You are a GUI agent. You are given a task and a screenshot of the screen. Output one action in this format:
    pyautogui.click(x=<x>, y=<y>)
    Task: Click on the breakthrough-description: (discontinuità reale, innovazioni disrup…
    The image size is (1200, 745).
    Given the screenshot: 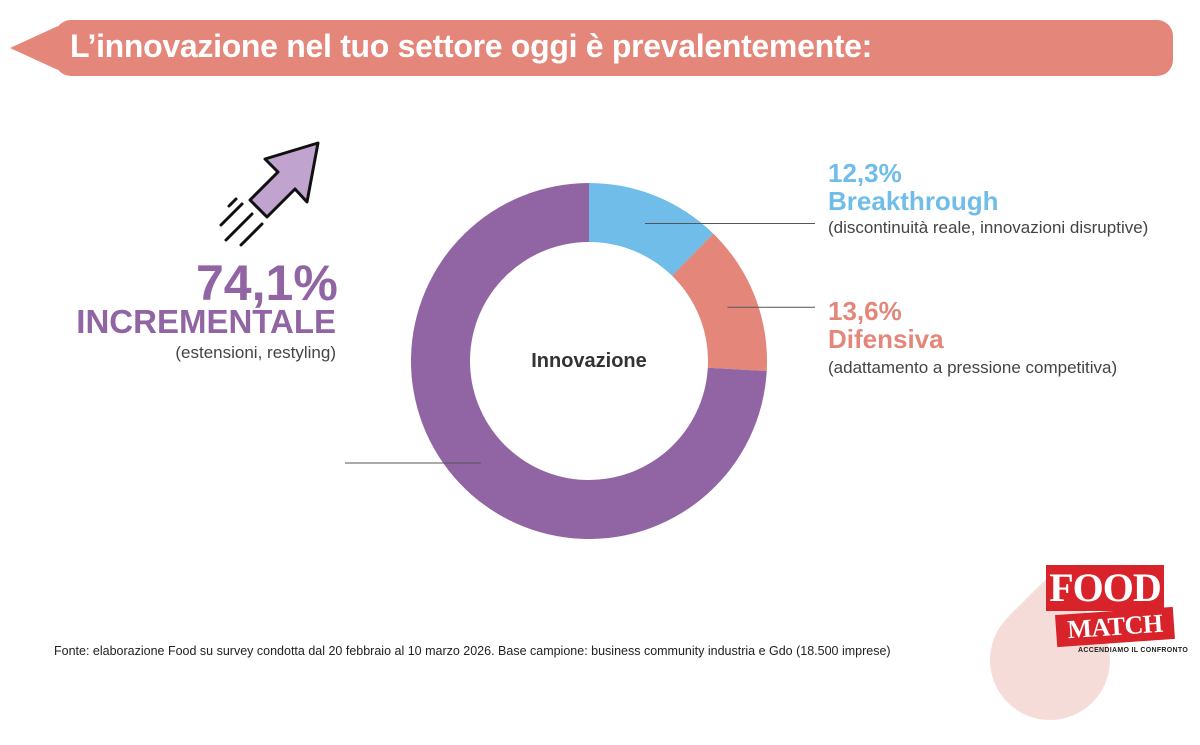 What is the action you would take?
    pyautogui.click(x=988, y=227)
    